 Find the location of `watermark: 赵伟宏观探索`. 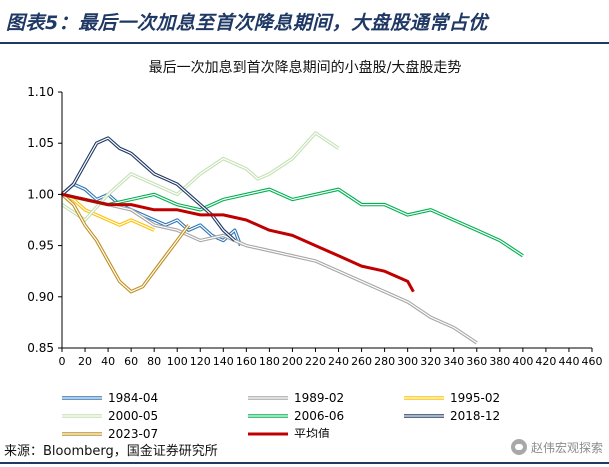

watermark: 赵伟宏观探索 is located at coordinates (556, 447).